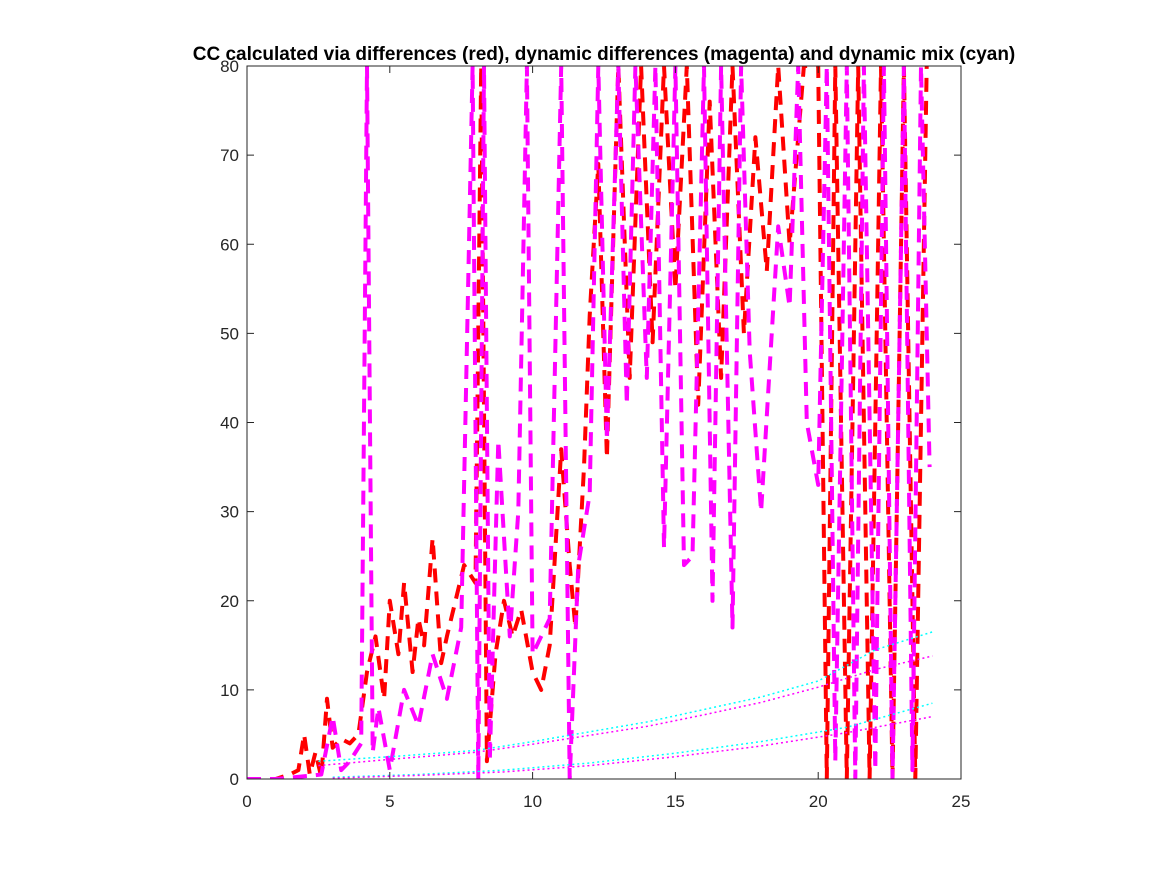 The width and height of the screenshot is (1167, 875). Describe the element at coordinates (229, 690) in the screenshot. I see `y-tick-label: 10` at that location.